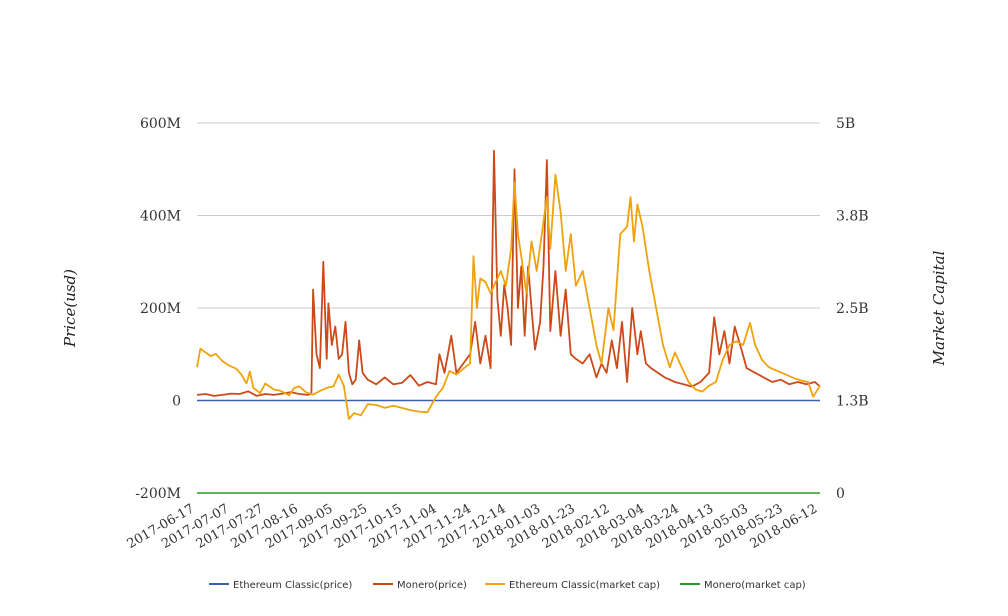 This screenshot has height=616, width=1008. I want to click on legend-label: Monero(market cap), so click(755, 585).